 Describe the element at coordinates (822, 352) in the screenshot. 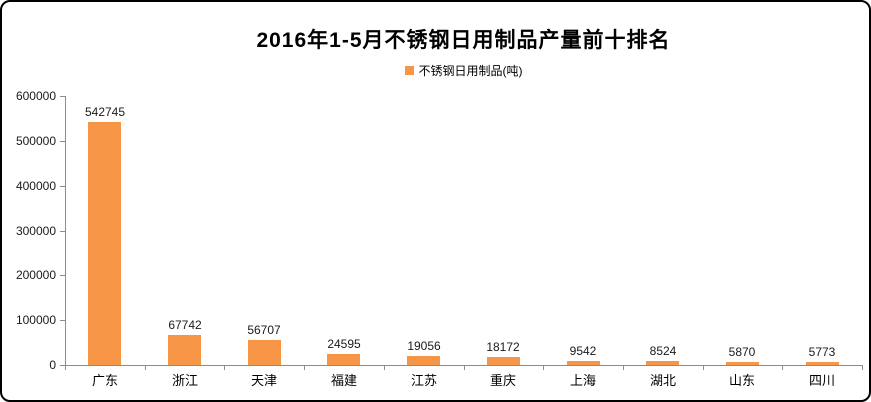

I see `bar-value-label: 5773` at that location.